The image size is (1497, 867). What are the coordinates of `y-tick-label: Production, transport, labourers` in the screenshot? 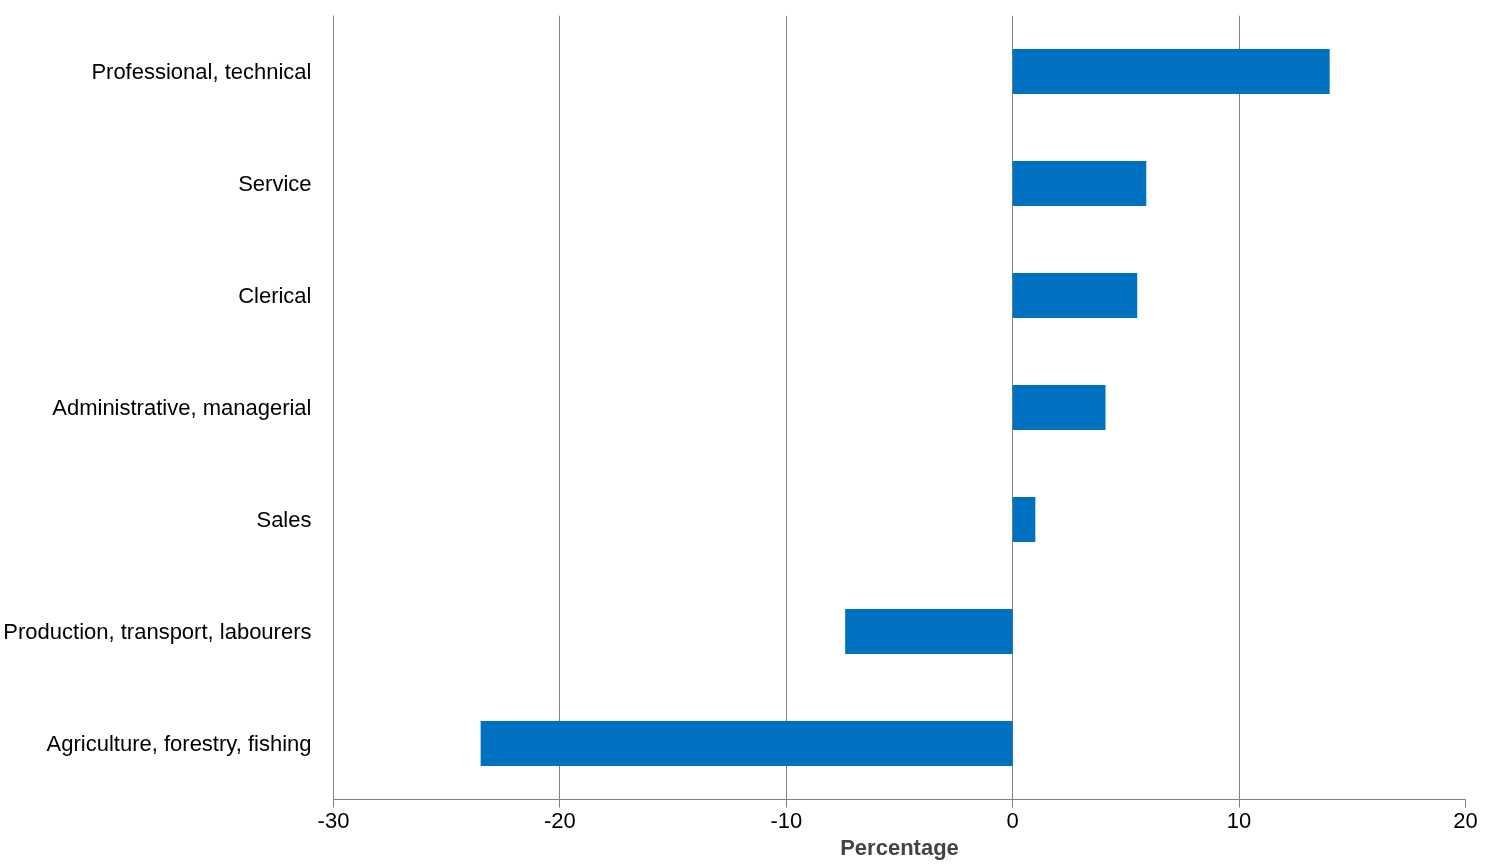 It's located at (157, 631).